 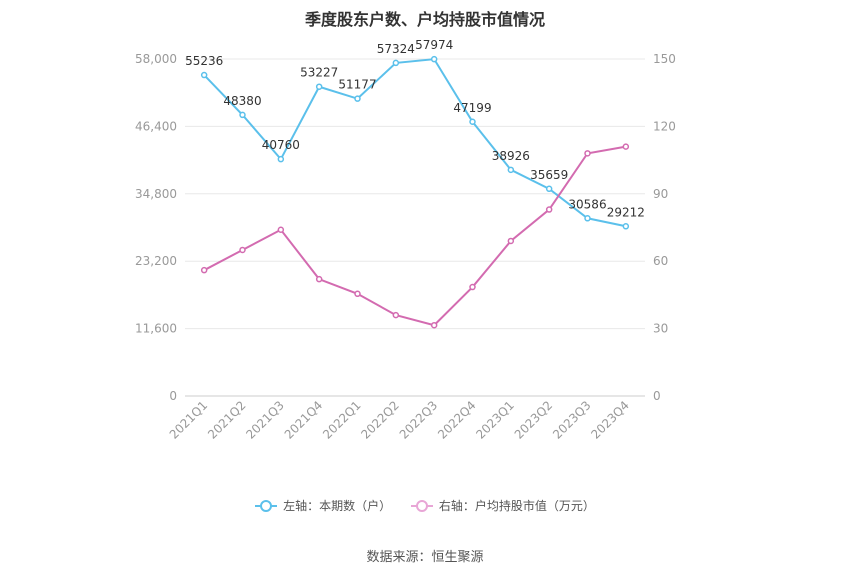 I want to click on y-left-tick-label: 58,000, so click(x=156, y=59).